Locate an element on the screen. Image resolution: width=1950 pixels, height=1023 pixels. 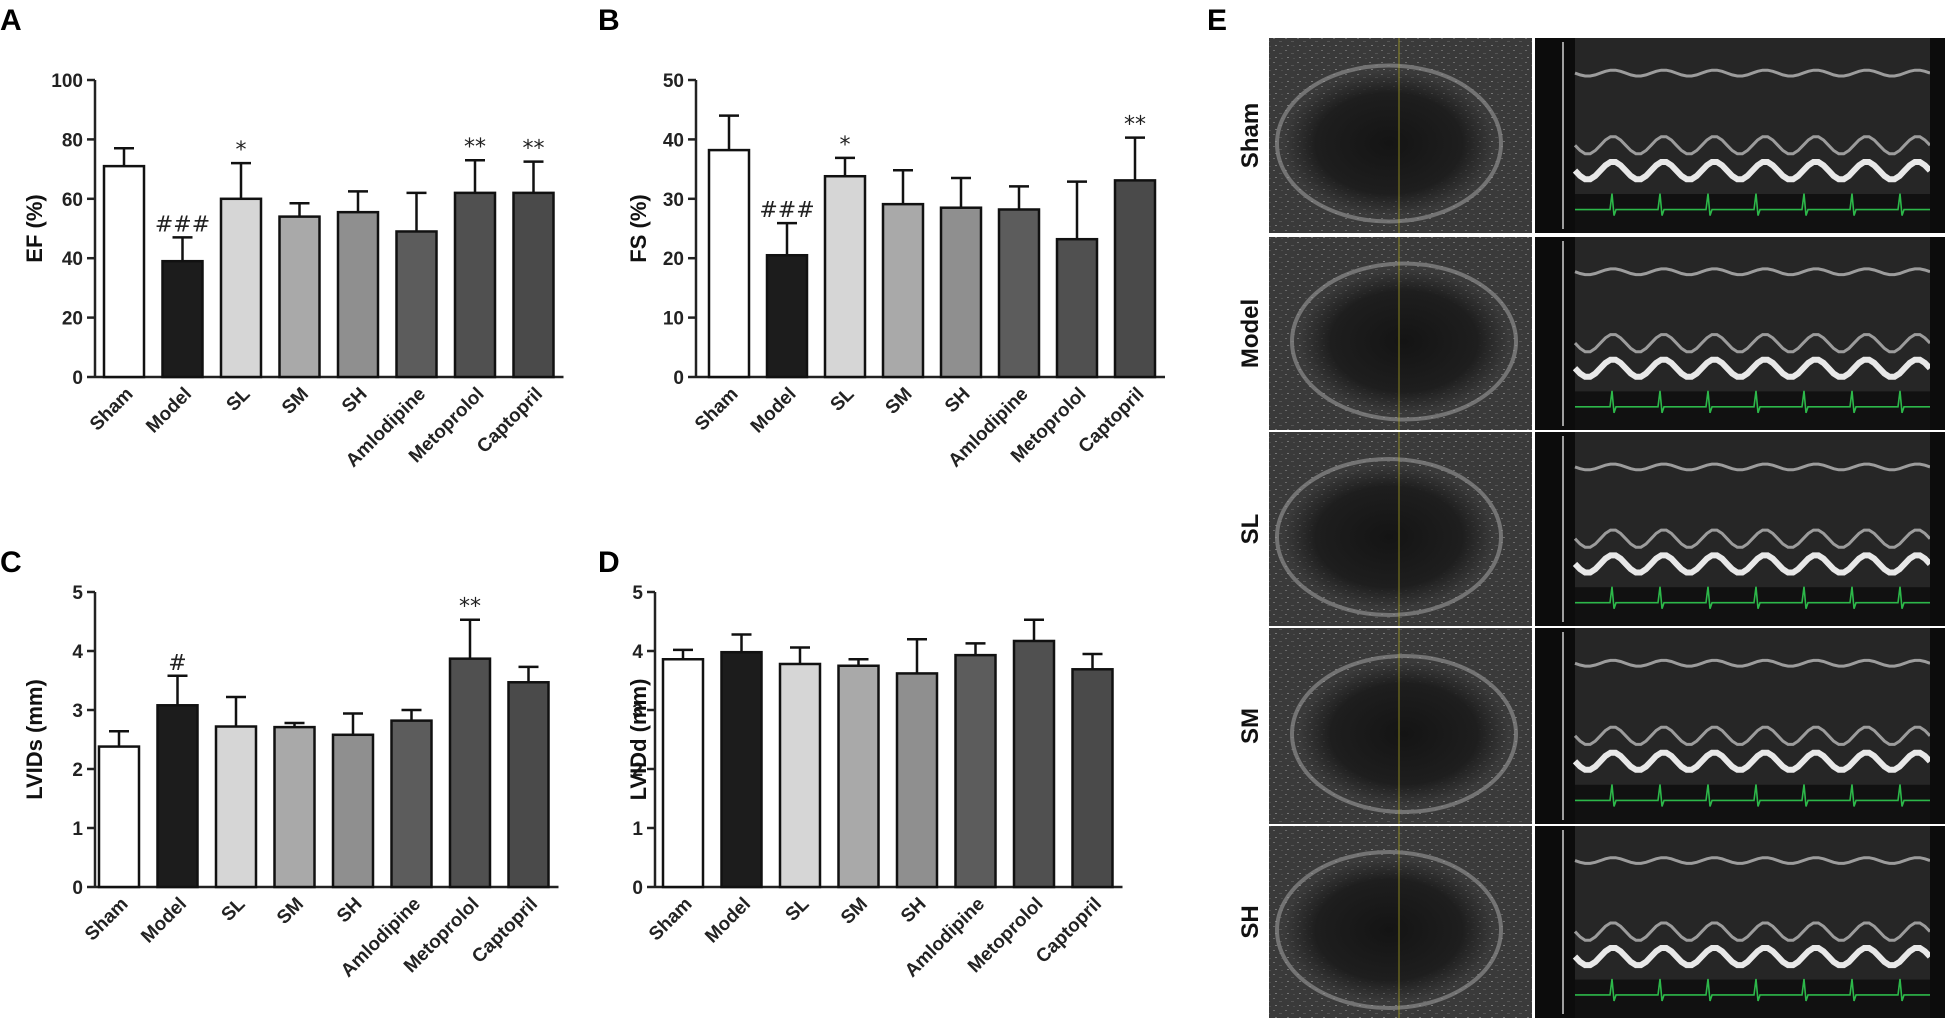
y-tick-label: 4 is located at coordinates (77, 652).